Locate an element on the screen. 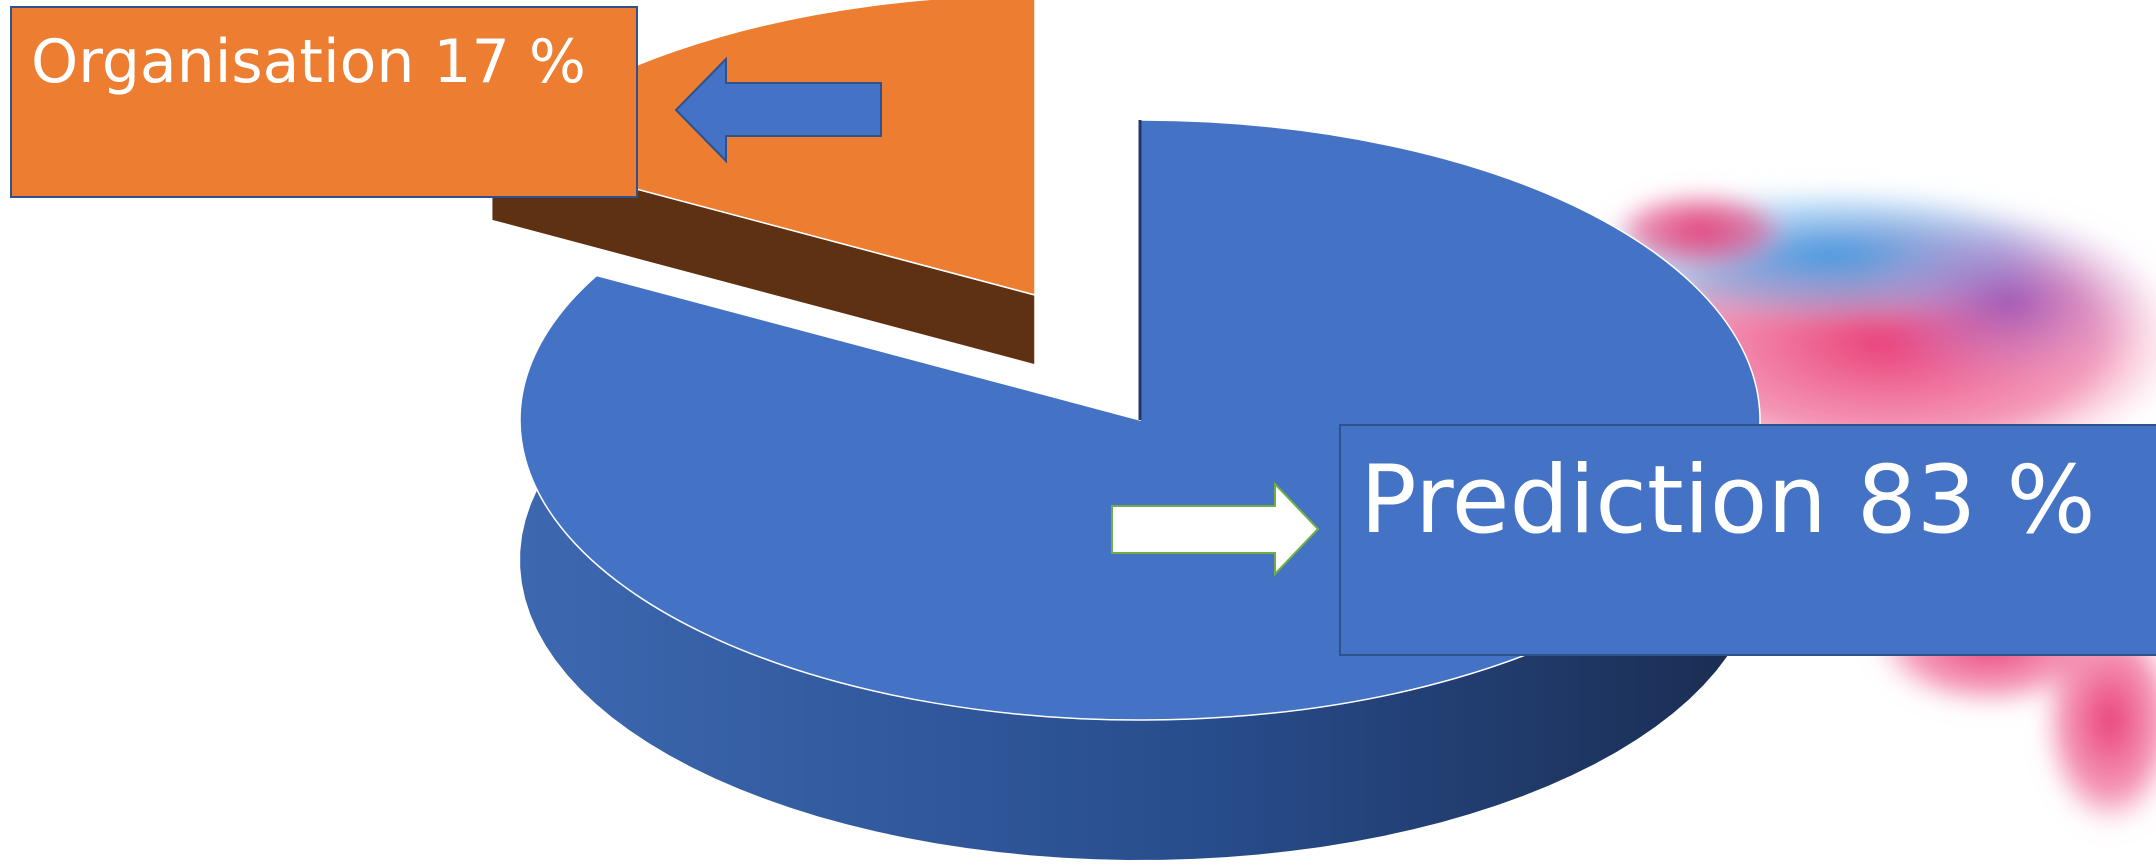 The width and height of the screenshot is (2156, 865). prediction-label: Prediction 83 % is located at coordinates (1728, 500).